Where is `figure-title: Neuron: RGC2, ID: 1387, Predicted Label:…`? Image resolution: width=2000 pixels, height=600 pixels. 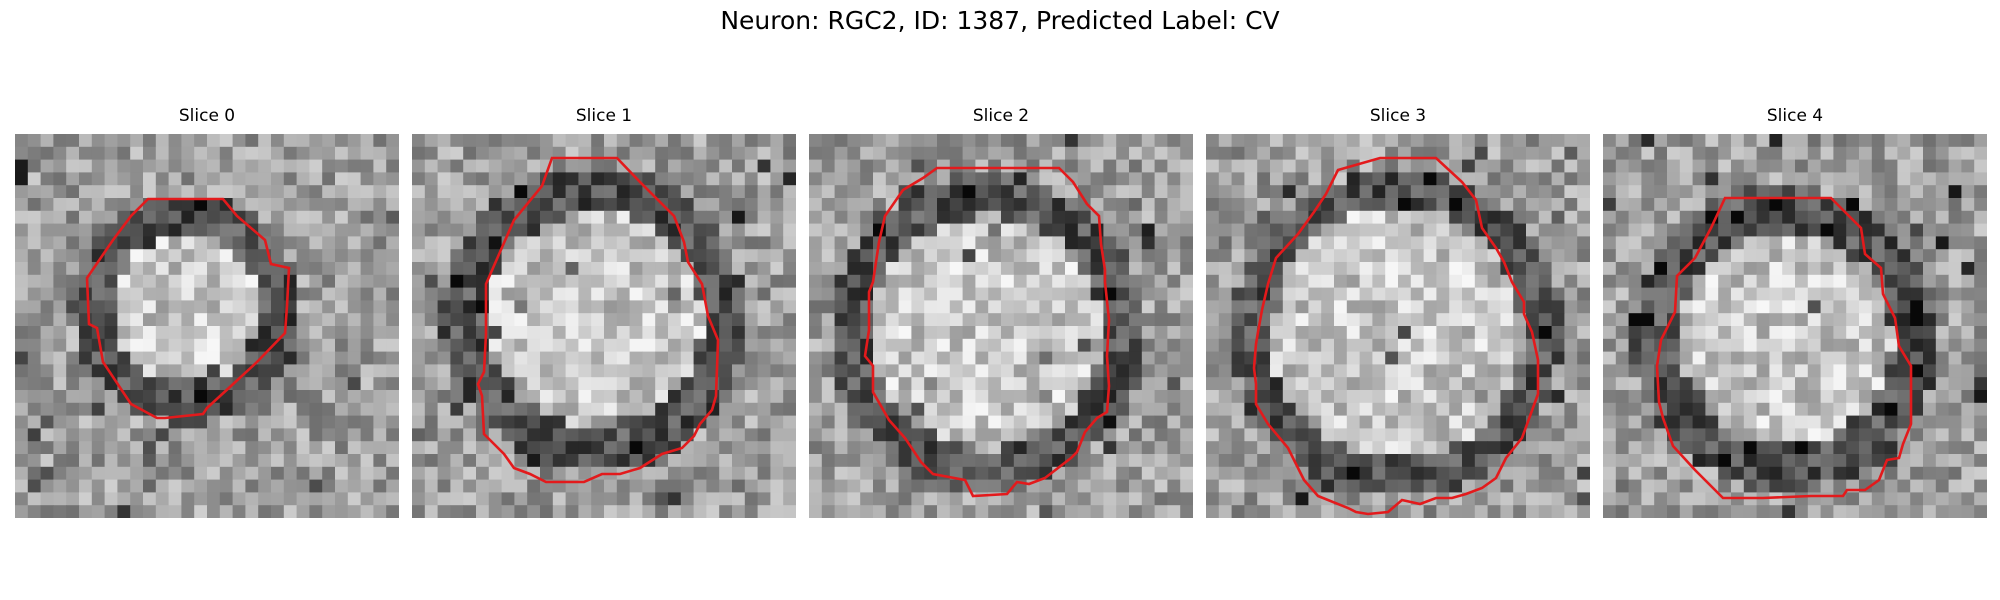 figure-title: Neuron: RGC2, ID: 1387, Predicted Label:… is located at coordinates (1000, 20).